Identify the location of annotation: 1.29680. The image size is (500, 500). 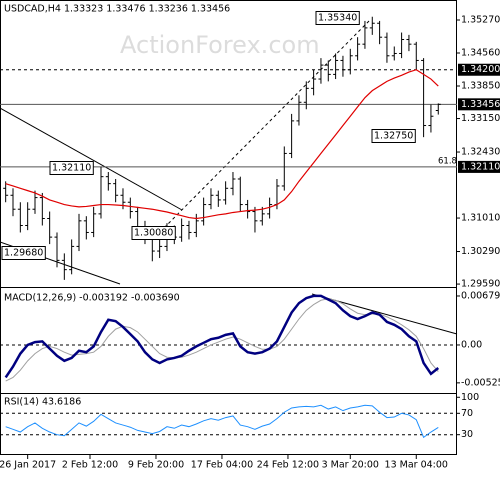
(23, 253).